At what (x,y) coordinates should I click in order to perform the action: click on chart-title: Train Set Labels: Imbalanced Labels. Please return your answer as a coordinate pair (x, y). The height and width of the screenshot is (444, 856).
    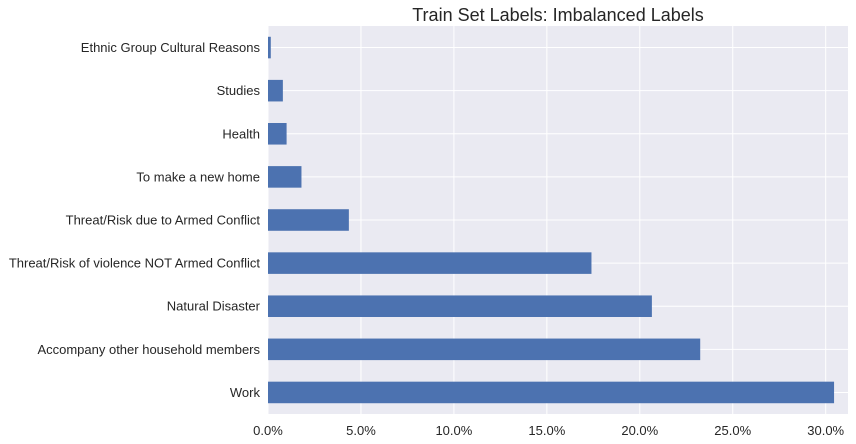
    Looking at the image, I should click on (558, 15).